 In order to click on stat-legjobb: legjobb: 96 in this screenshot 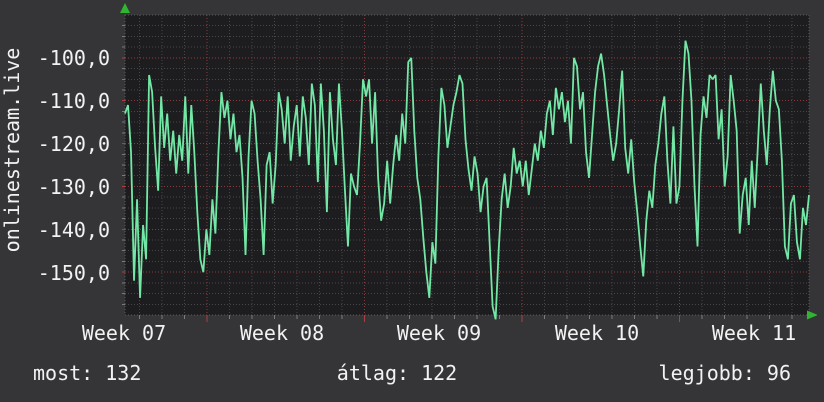, I will do `click(724, 373)`.